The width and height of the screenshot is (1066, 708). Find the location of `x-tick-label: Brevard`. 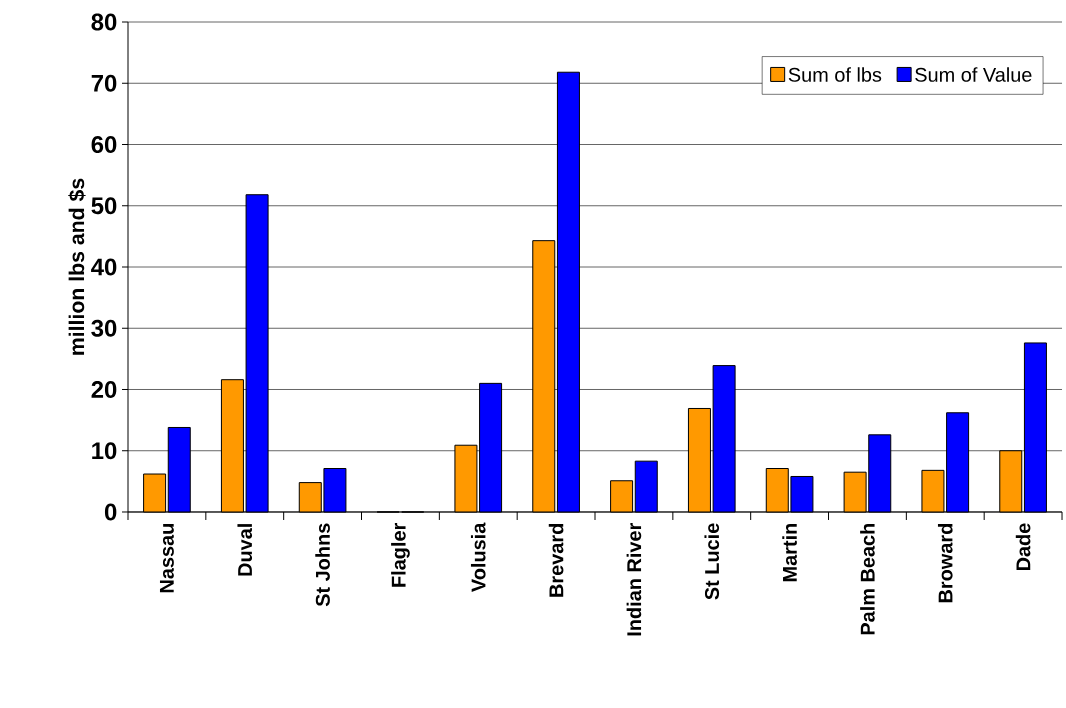

x-tick-label: Brevard is located at coordinates (556, 560).